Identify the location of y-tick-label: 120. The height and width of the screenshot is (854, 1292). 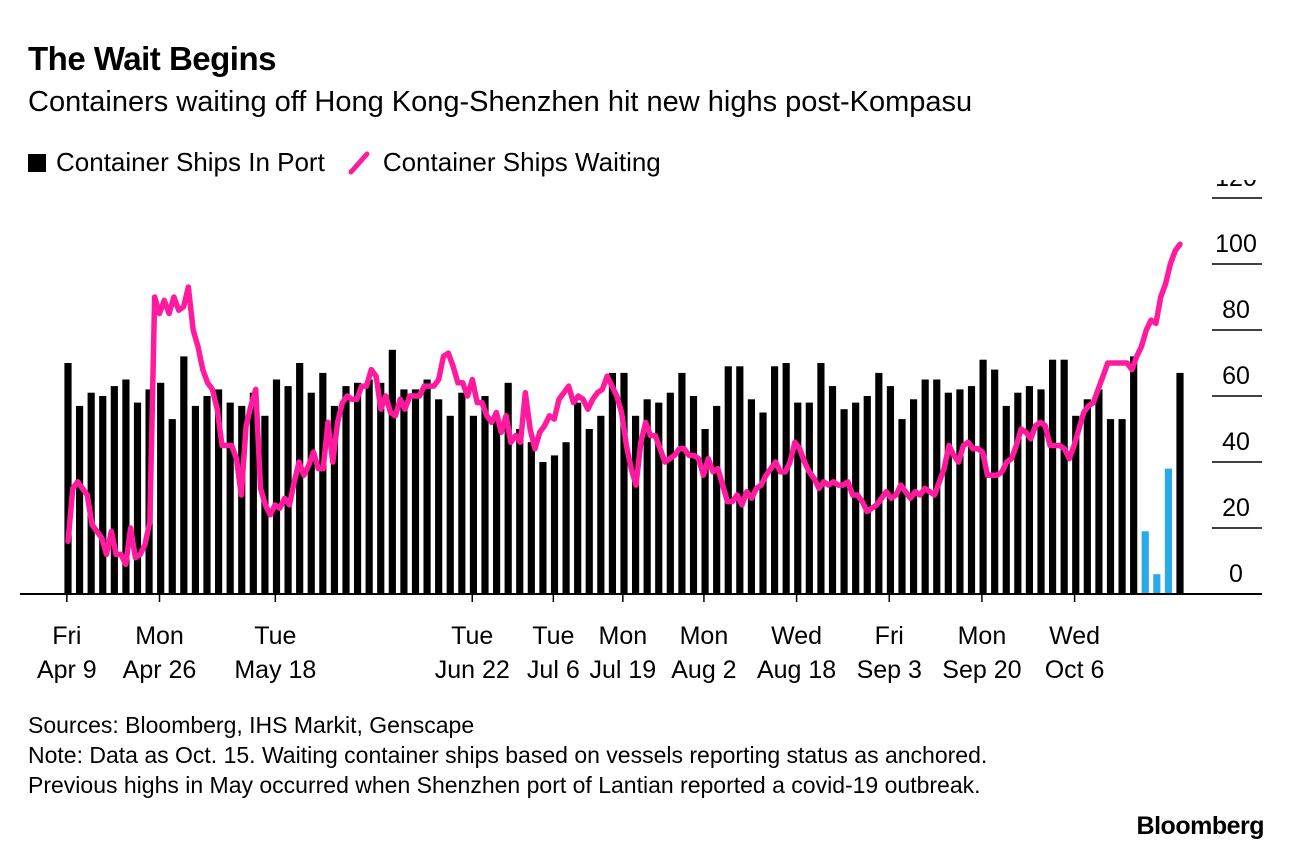
(1236, 186).